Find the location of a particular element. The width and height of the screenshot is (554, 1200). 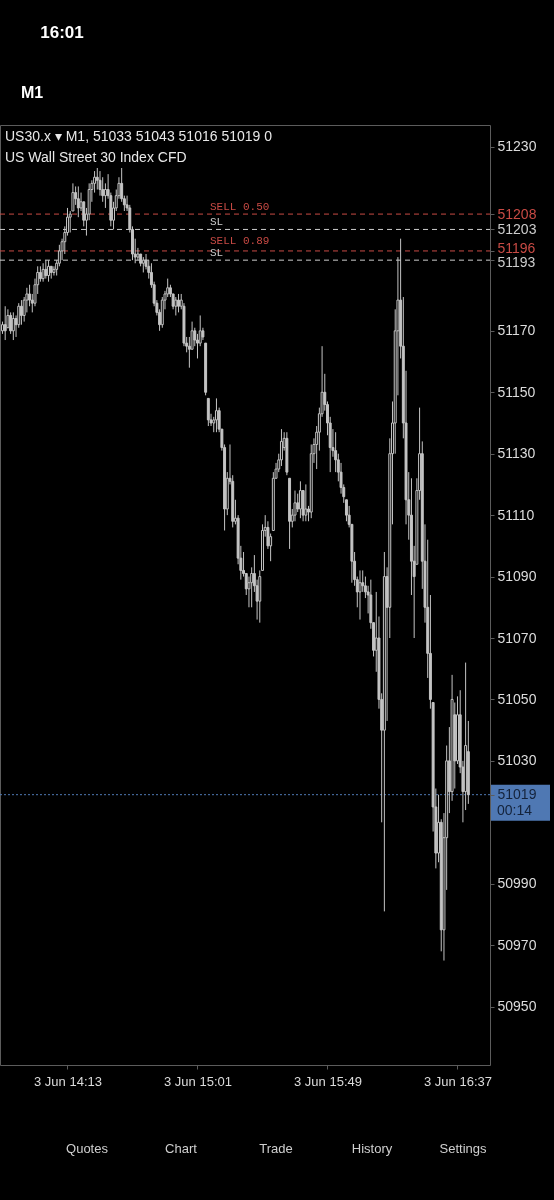

text: 00:14 is located at coordinates (515, 809).